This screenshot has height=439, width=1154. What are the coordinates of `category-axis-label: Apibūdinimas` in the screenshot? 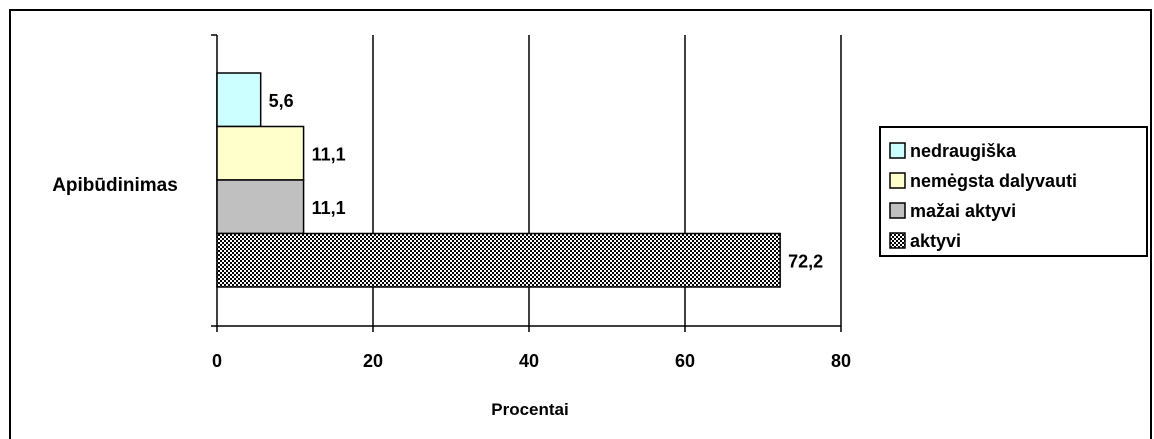 It's located at (115, 185).